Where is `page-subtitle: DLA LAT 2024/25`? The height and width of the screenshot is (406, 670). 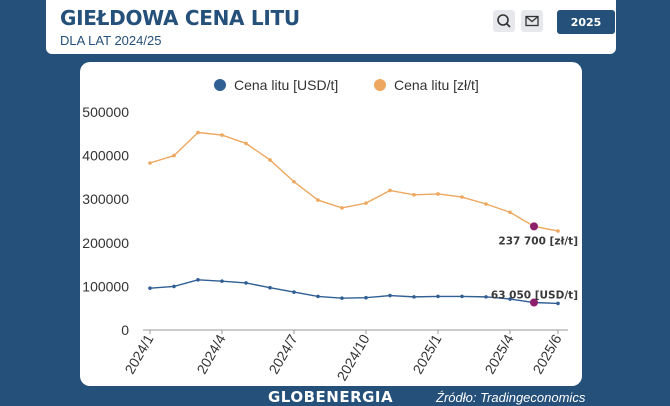
page-subtitle: DLA LAT 2024/25 is located at coordinates (111, 40).